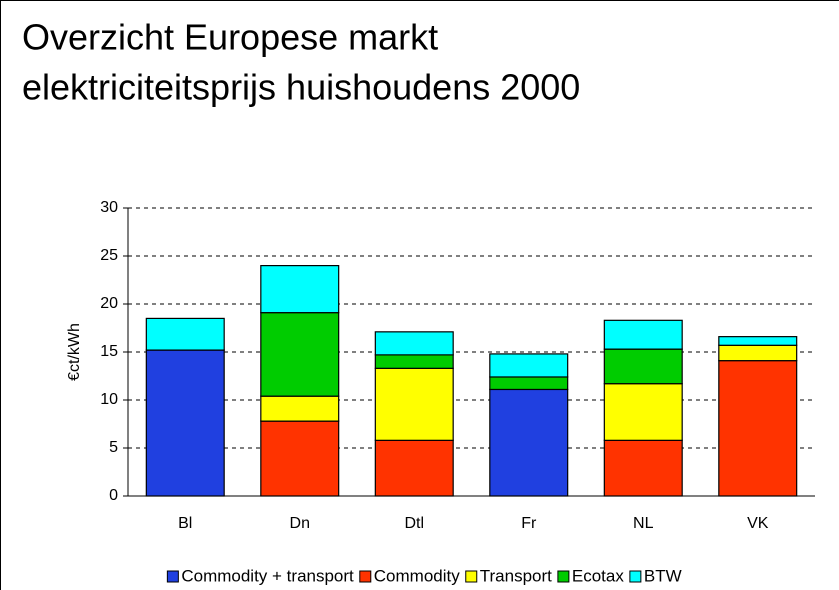 The image size is (839, 590). I want to click on legend-label: BTW, so click(663, 575).